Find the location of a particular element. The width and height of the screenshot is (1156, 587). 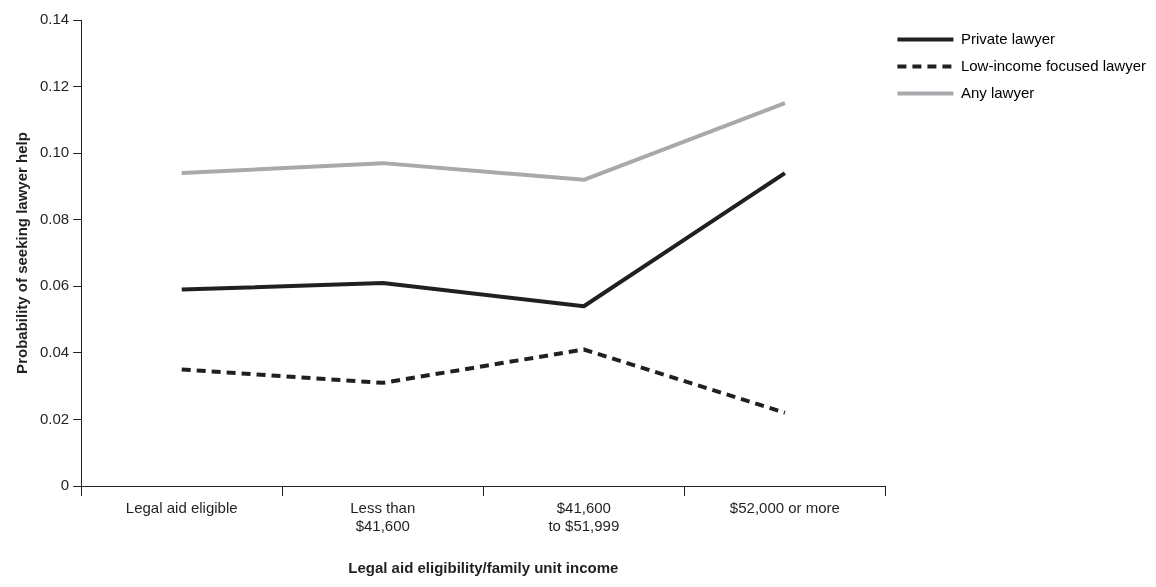

y-tick-label: 0 is located at coordinates (65, 485).